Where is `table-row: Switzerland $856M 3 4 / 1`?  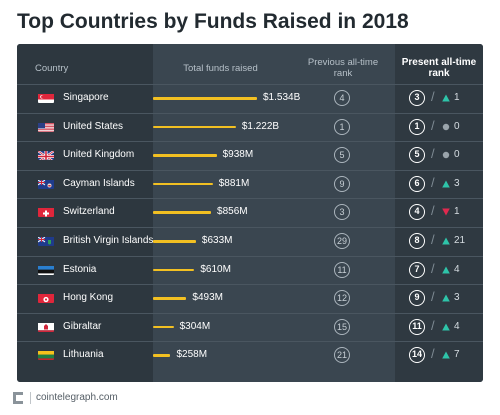 table-row: Switzerland $856M 3 4 / 1 is located at coordinates (250, 212).